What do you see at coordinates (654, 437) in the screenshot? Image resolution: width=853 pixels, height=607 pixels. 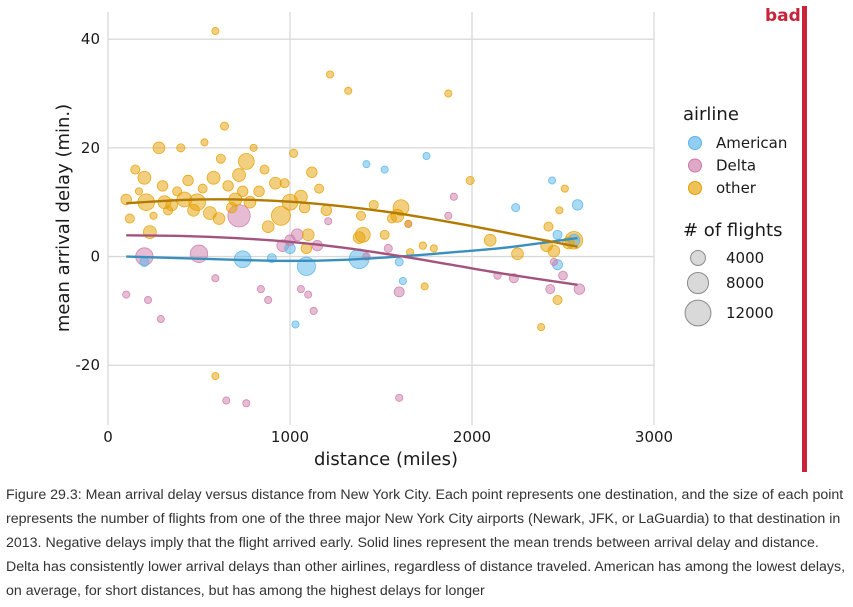 I see `x-tick-label: 3000` at bounding box center [654, 437].